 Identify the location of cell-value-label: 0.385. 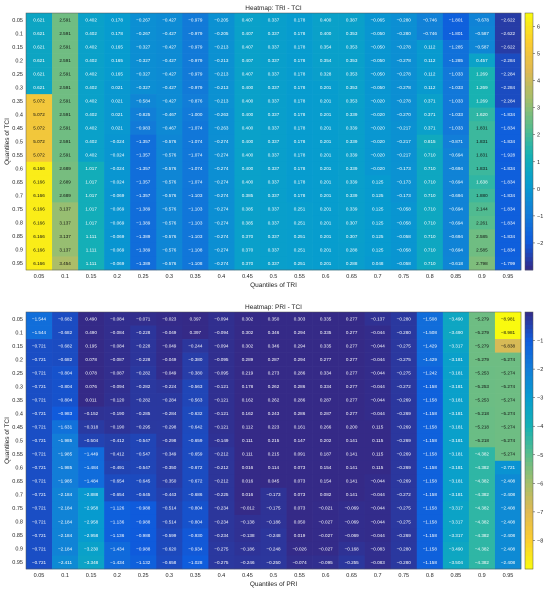
(248, 209).